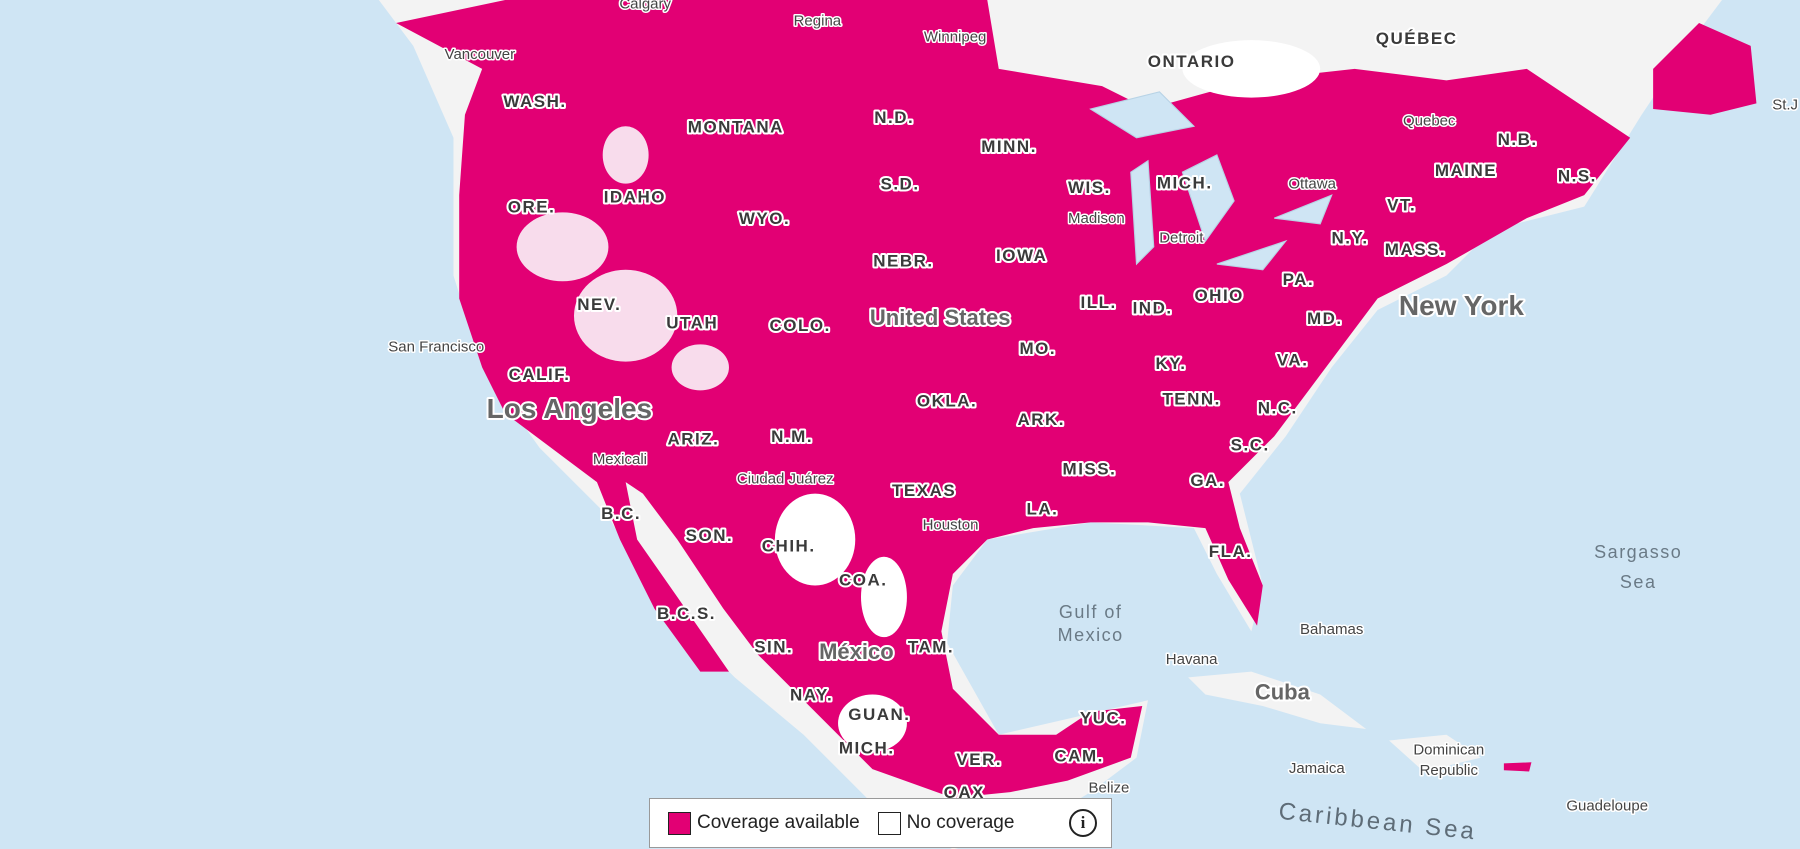 The image size is (1800, 849). What do you see at coordinates (710, 535) in the screenshot?
I see `state-label: SON.` at bounding box center [710, 535].